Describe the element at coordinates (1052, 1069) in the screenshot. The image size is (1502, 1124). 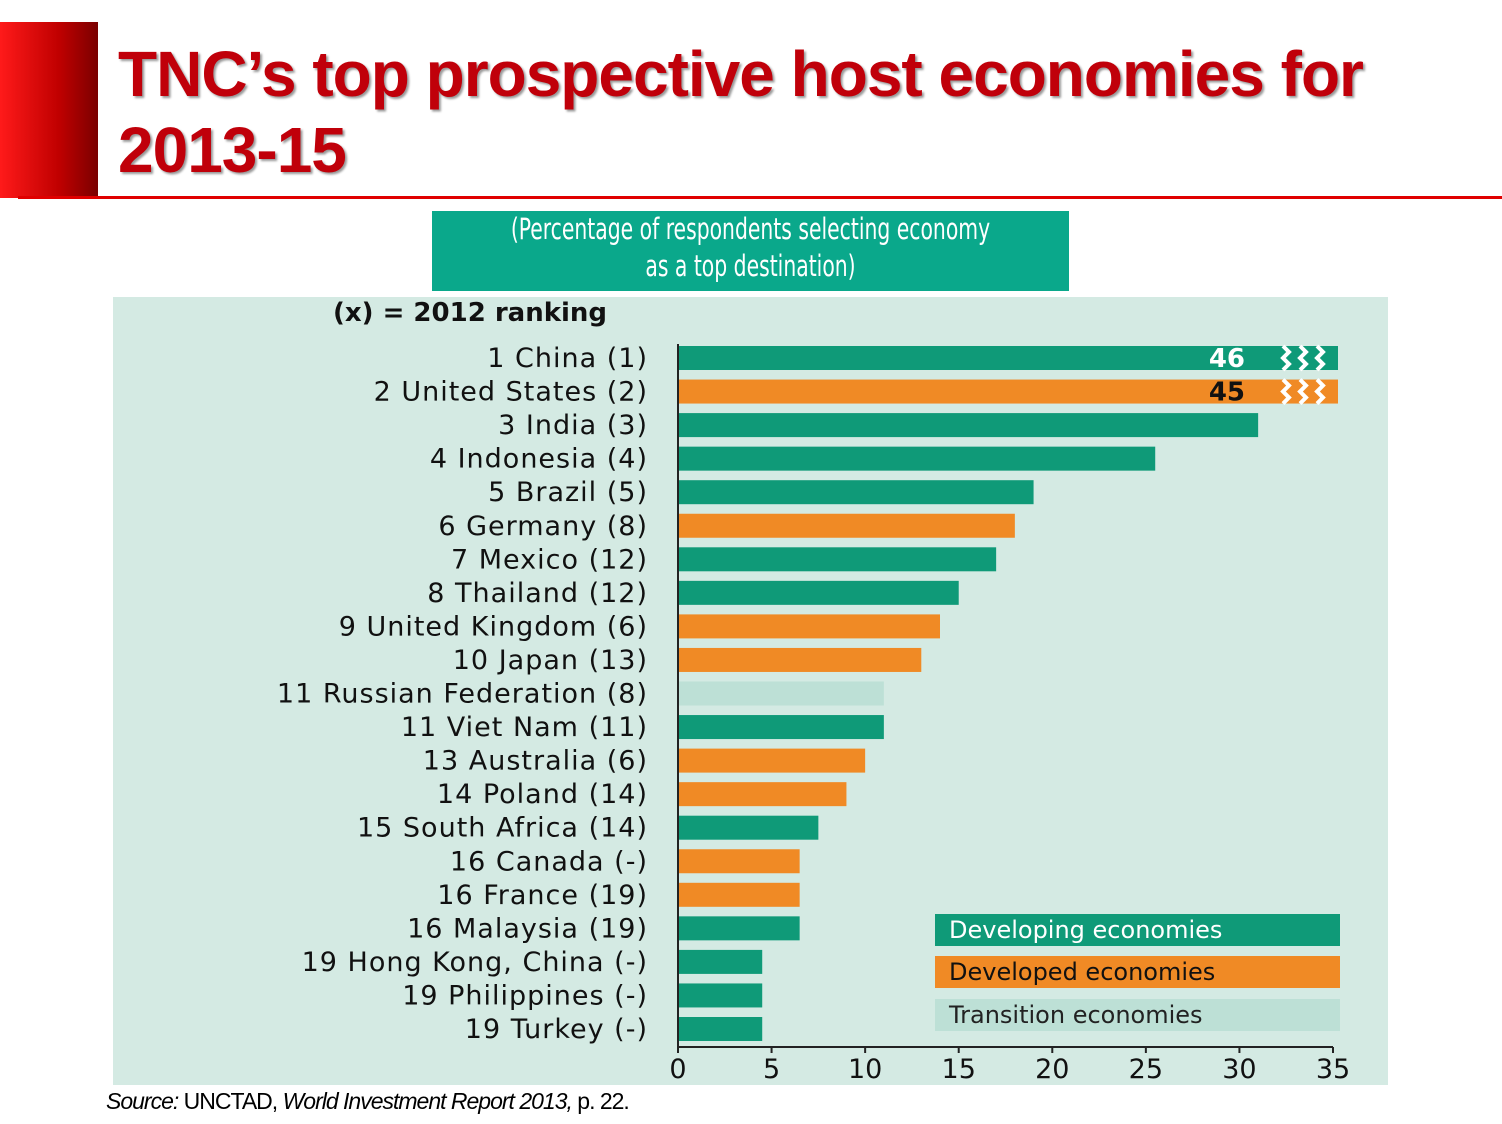
I see `x-tick-label: 20` at that location.